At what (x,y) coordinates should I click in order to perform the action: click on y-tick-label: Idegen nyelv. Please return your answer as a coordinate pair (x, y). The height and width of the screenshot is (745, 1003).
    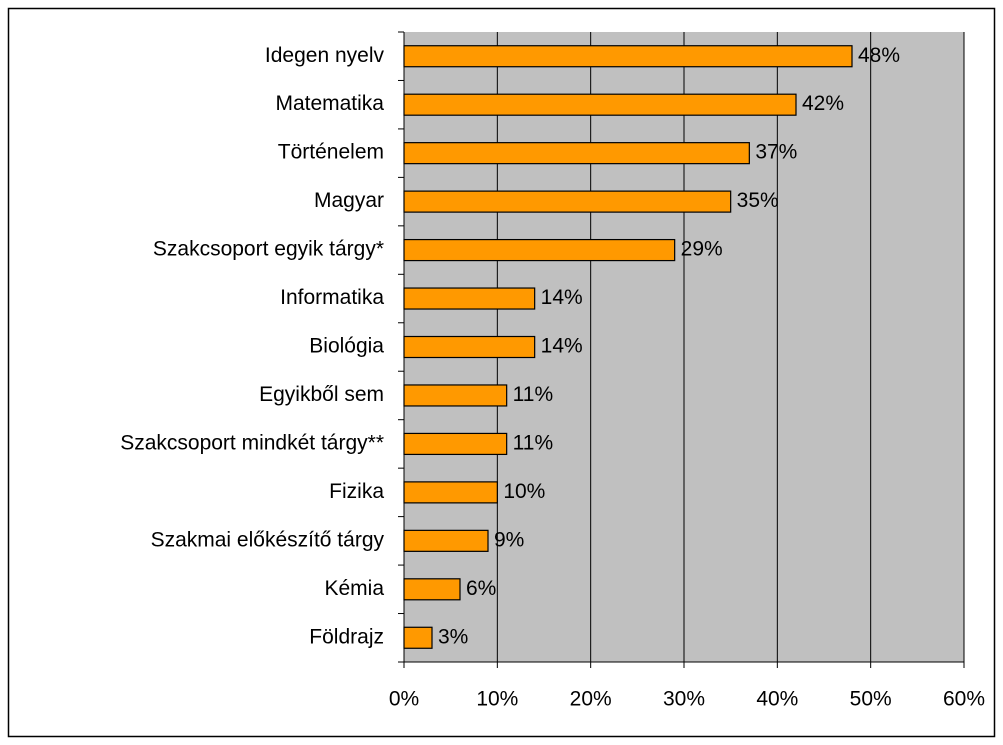
    Looking at the image, I should click on (325, 55).